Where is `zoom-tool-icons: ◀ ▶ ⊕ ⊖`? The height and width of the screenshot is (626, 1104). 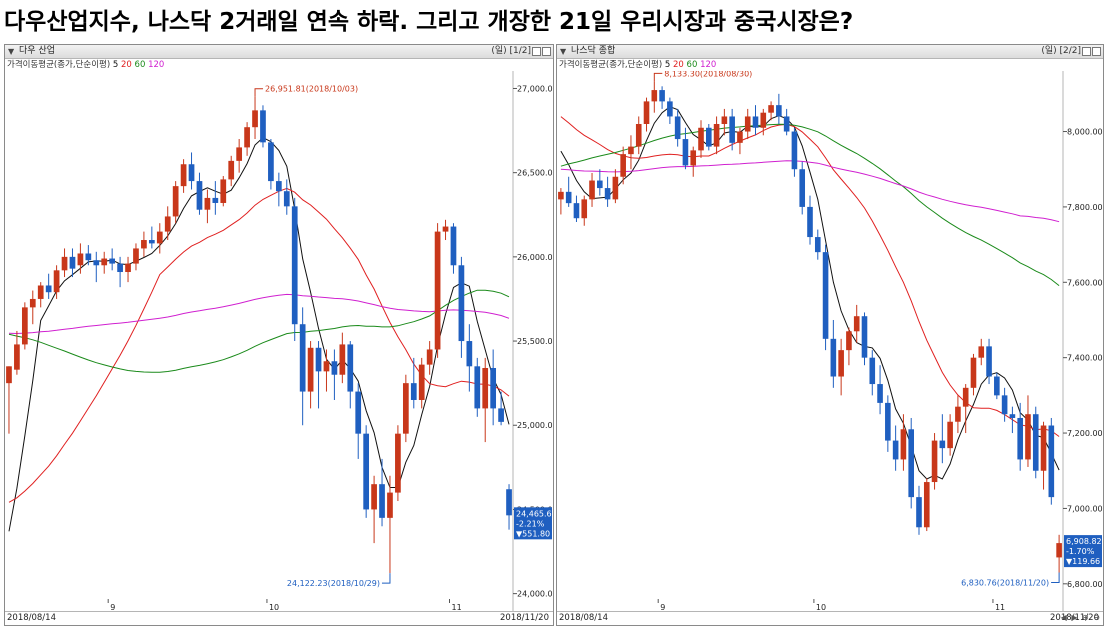 zoom-tool-icons: ◀ ▶ ⊕ ⊖ is located at coordinates (1080, 617).